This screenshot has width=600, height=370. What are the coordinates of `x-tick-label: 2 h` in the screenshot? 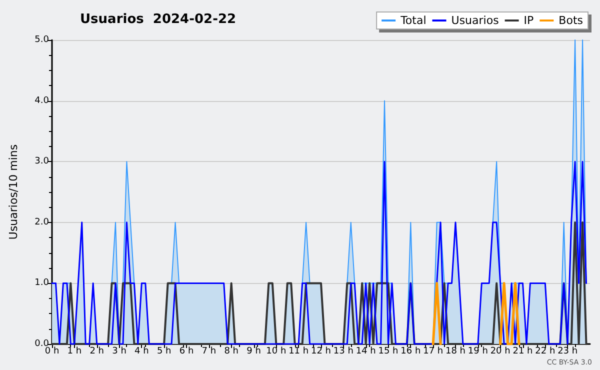 It's located at (97, 351).